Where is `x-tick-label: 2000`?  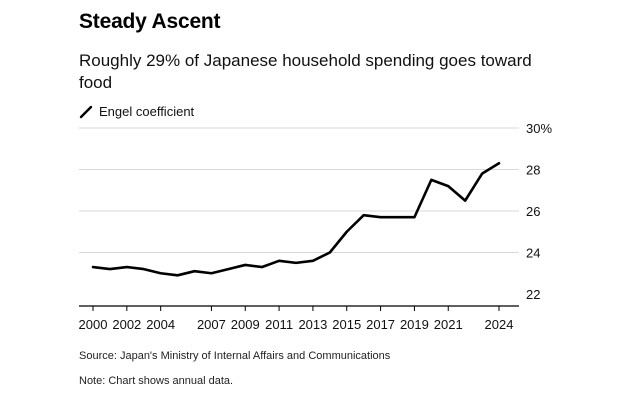
x-tick-label: 2000 is located at coordinates (93, 324).